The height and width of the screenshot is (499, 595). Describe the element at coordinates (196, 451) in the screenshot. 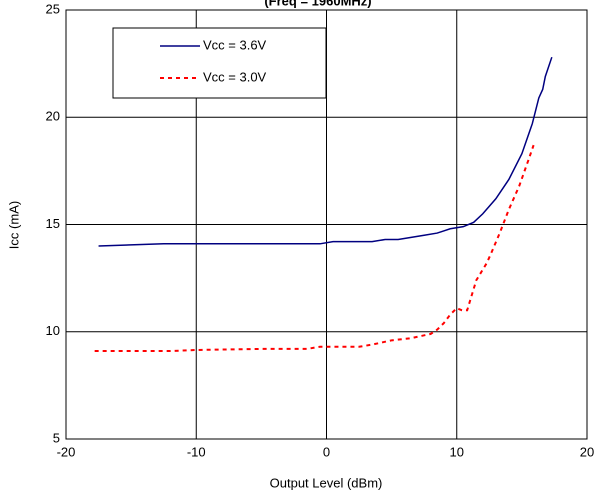

I see `x-tick-label: -10` at that location.